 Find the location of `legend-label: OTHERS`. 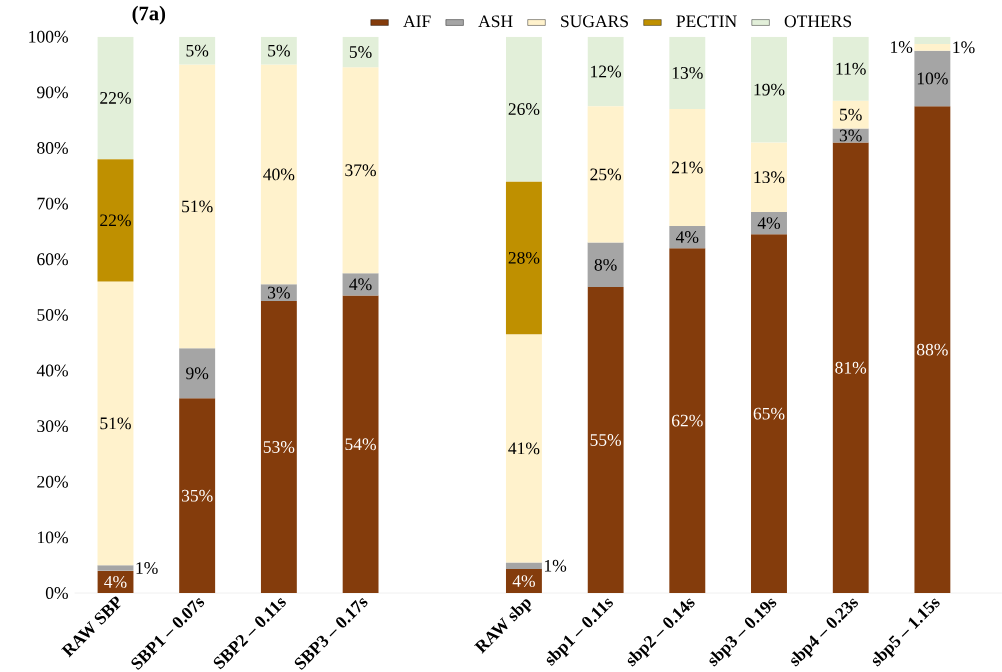

legend-label: OTHERS is located at coordinates (818, 21).